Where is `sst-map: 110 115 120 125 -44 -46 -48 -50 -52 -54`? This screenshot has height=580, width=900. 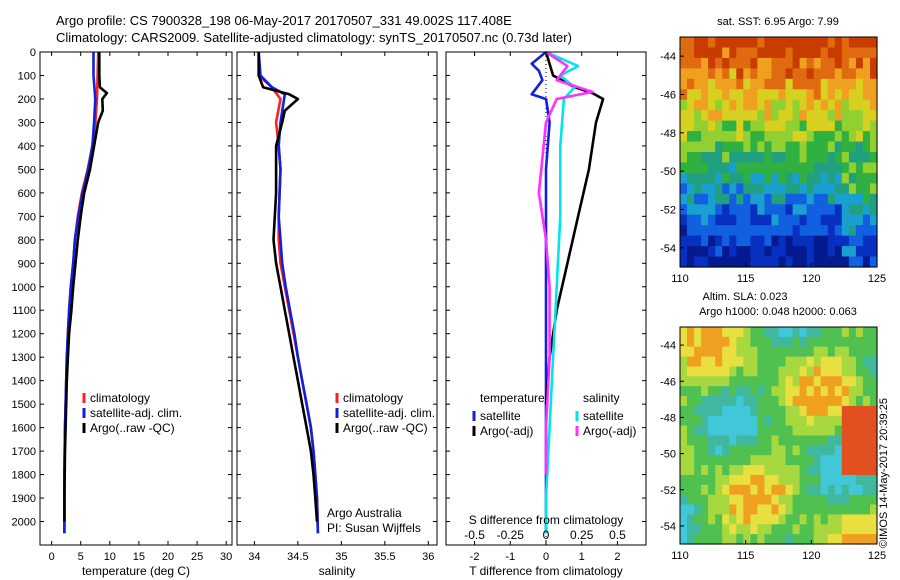
sst-map: 110 115 120 125 -44 -46 -48 -50 -52 -54 is located at coordinates (773, 160).